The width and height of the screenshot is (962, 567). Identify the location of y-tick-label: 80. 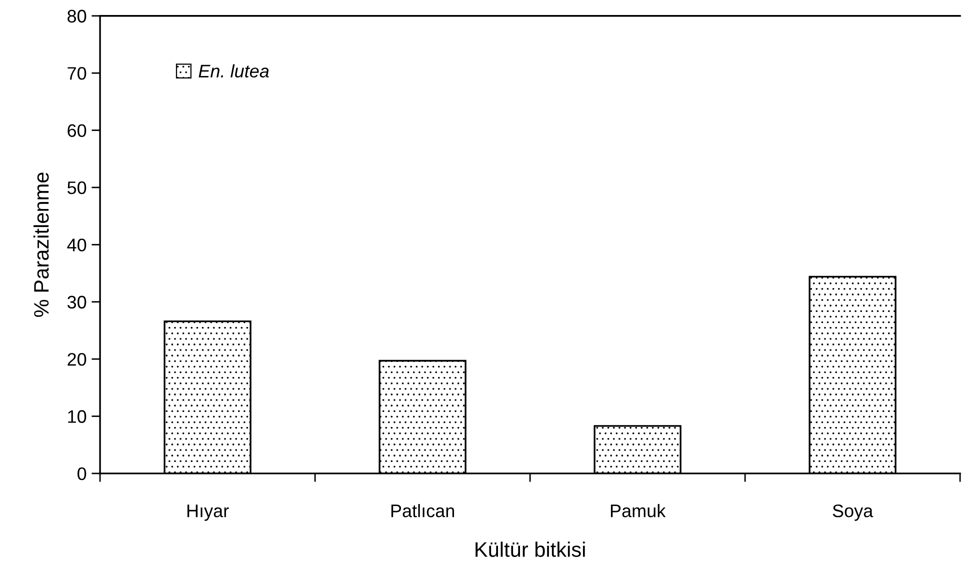
(77, 16).